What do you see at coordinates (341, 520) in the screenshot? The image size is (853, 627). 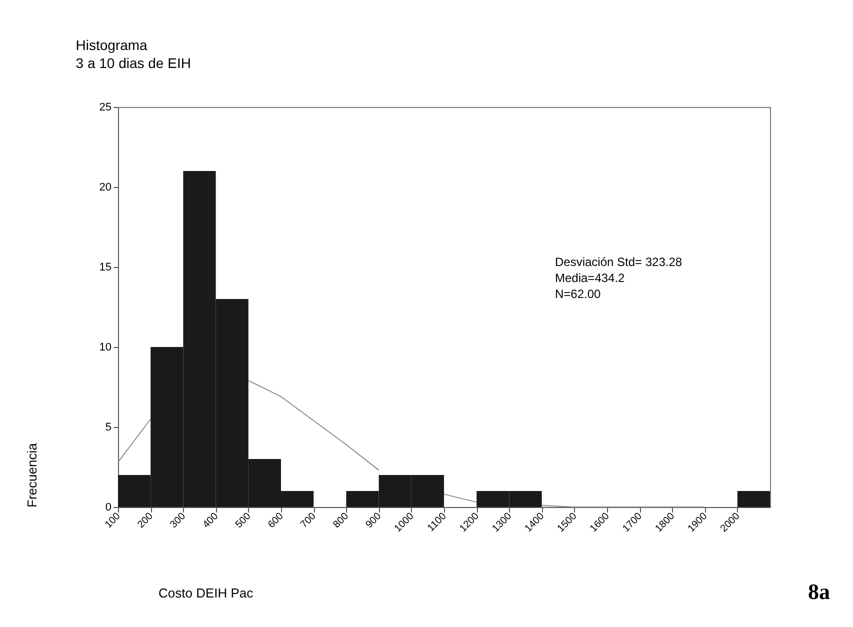 I see `x-tick-label: 800` at bounding box center [341, 520].